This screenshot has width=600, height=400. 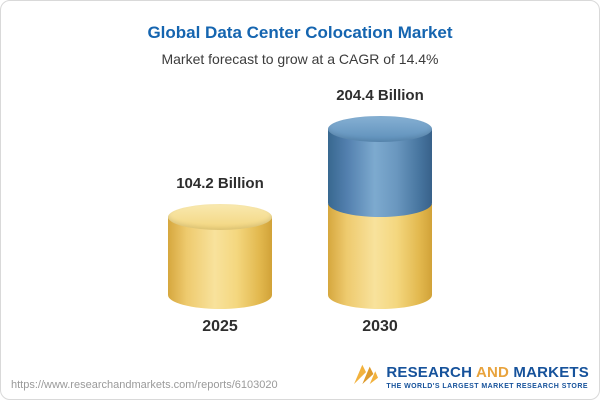 I want to click on bar-group-2025: 104.2 Billion 2025, so click(x=220, y=255).